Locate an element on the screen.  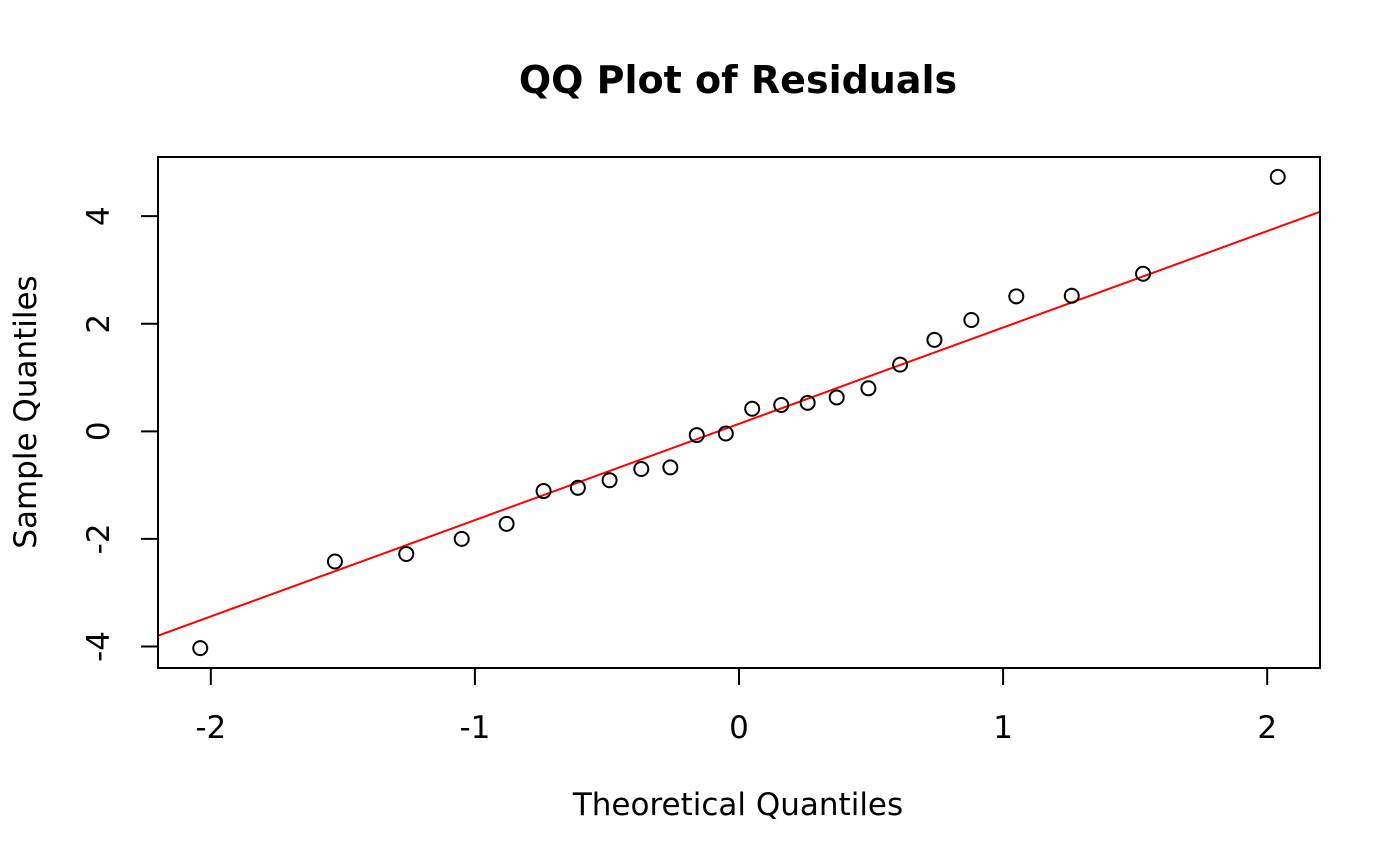
y-tick-label: 4 is located at coordinates (99, 216).